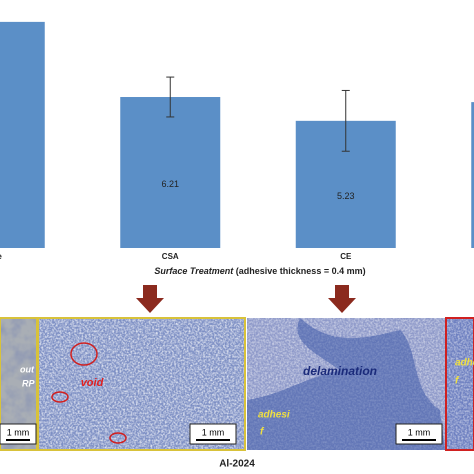  What do you see at coordinates (28, 383) in the screenshot?
I see `micrograph-label: RP` at bounding box center [28, 383].